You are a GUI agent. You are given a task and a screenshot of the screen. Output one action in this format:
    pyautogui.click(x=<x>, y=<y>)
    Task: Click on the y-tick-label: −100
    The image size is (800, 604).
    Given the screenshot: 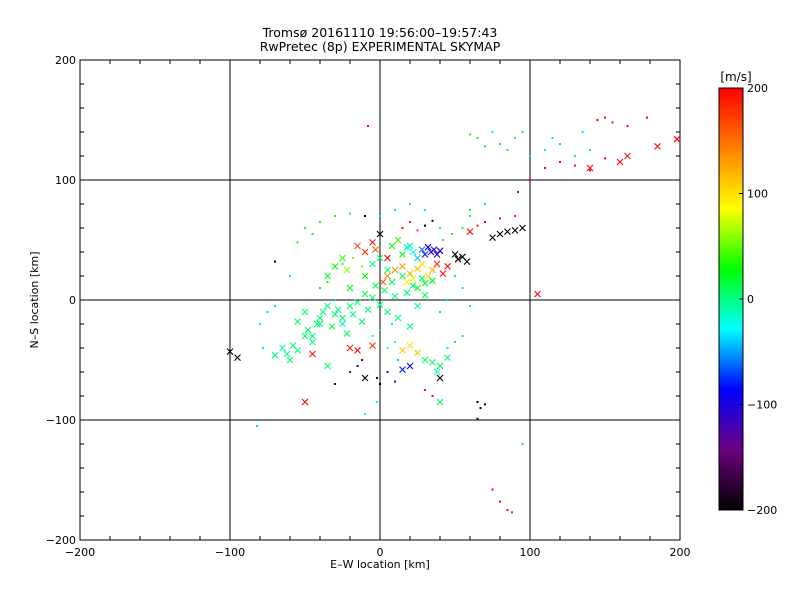 What is the action you would take?
    pyautogui.click(x=61, y=420)
    